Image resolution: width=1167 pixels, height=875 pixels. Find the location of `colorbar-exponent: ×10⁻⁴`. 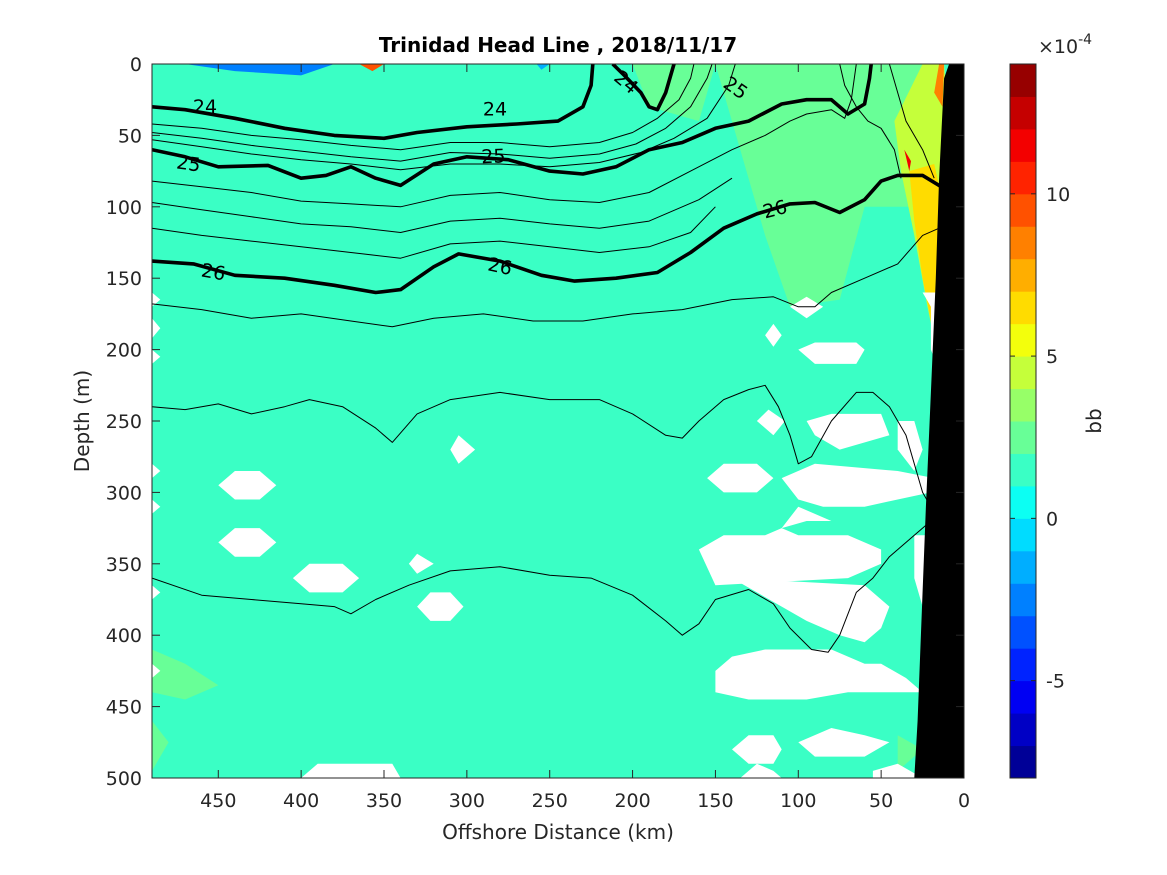

colorbar-exponent: ×10⁻⁴ is located at coordinates (1065, 45).